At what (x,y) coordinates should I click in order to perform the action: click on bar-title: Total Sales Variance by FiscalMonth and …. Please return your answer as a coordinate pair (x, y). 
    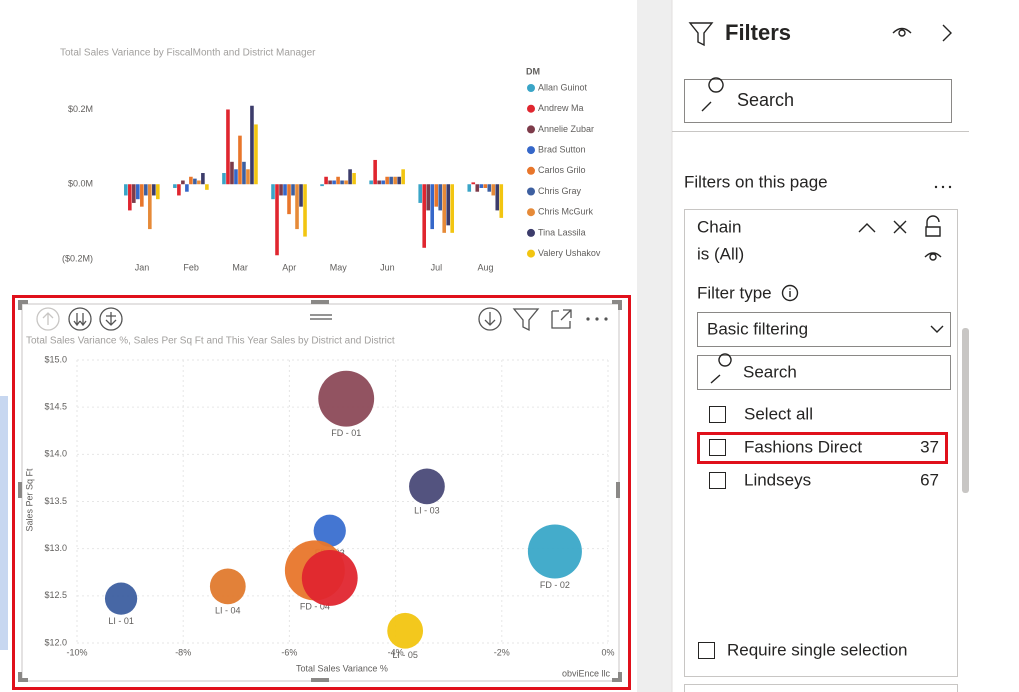
    Looking at the image, I should click on (188, 53).